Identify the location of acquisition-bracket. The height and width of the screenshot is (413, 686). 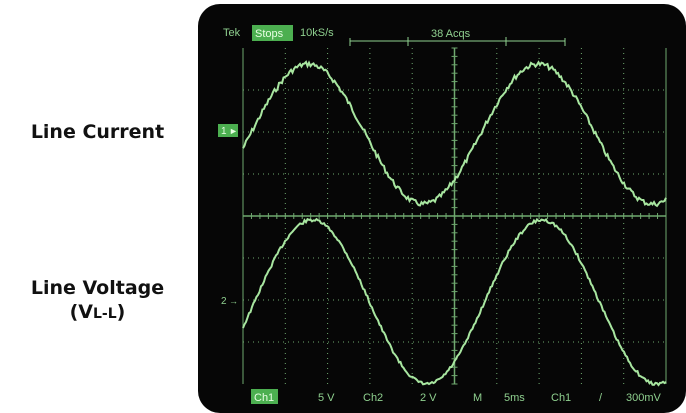
(457, 41).